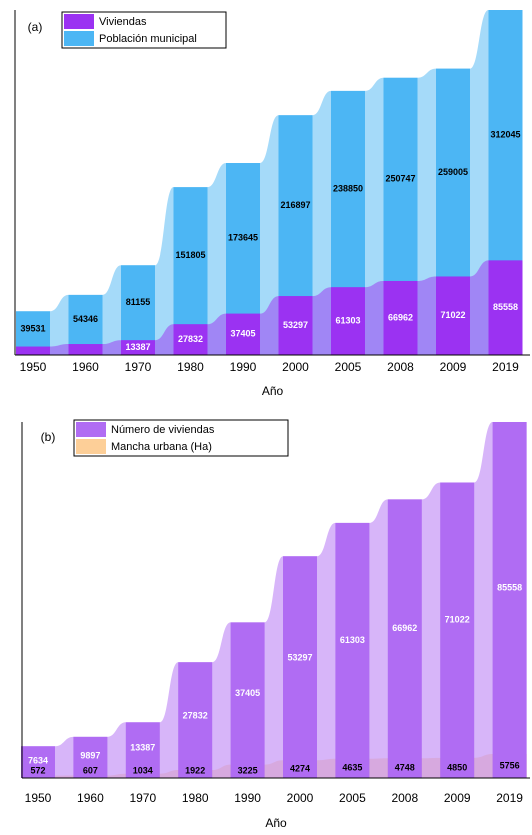 The image size is (532, 835). What do you see at coordinates (90, 770) in the screenshot?
I see `value-label: 607` at bounding box center [90, 770].